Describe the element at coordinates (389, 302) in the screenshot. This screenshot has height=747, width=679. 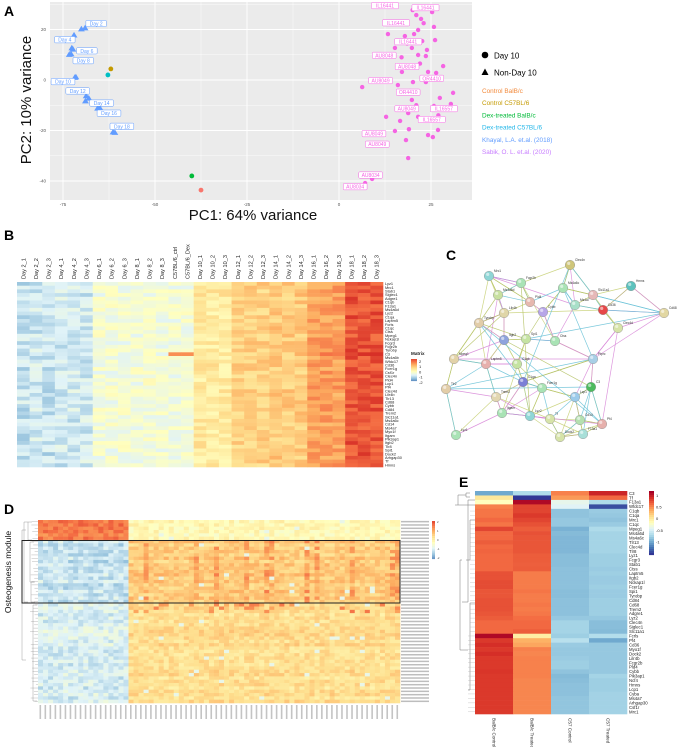
I see `row-label: C1qb` at that location.